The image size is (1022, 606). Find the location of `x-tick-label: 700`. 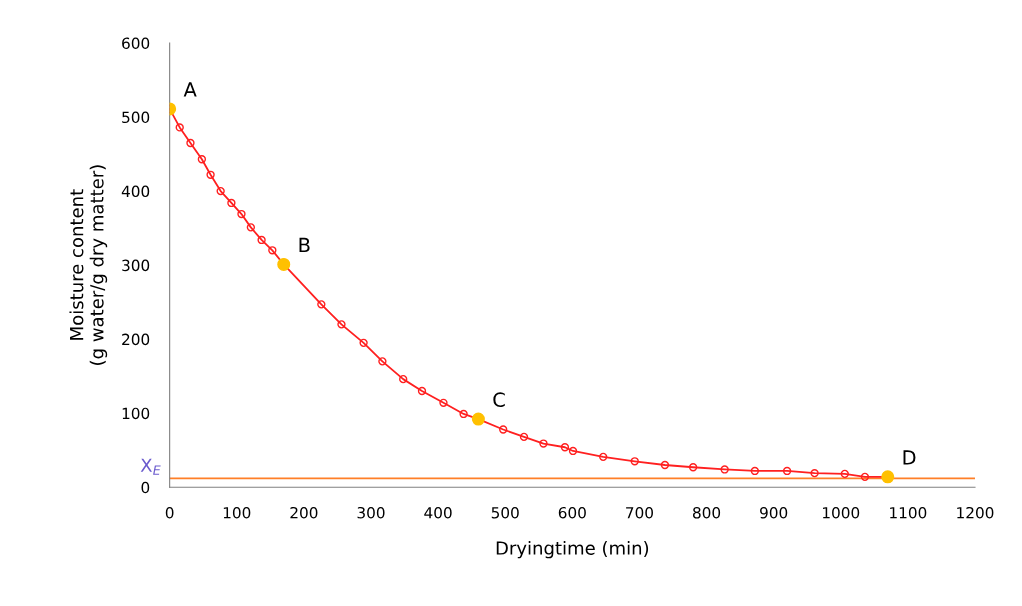

x-tick-label: 700 is located at coordinates (639, 512).